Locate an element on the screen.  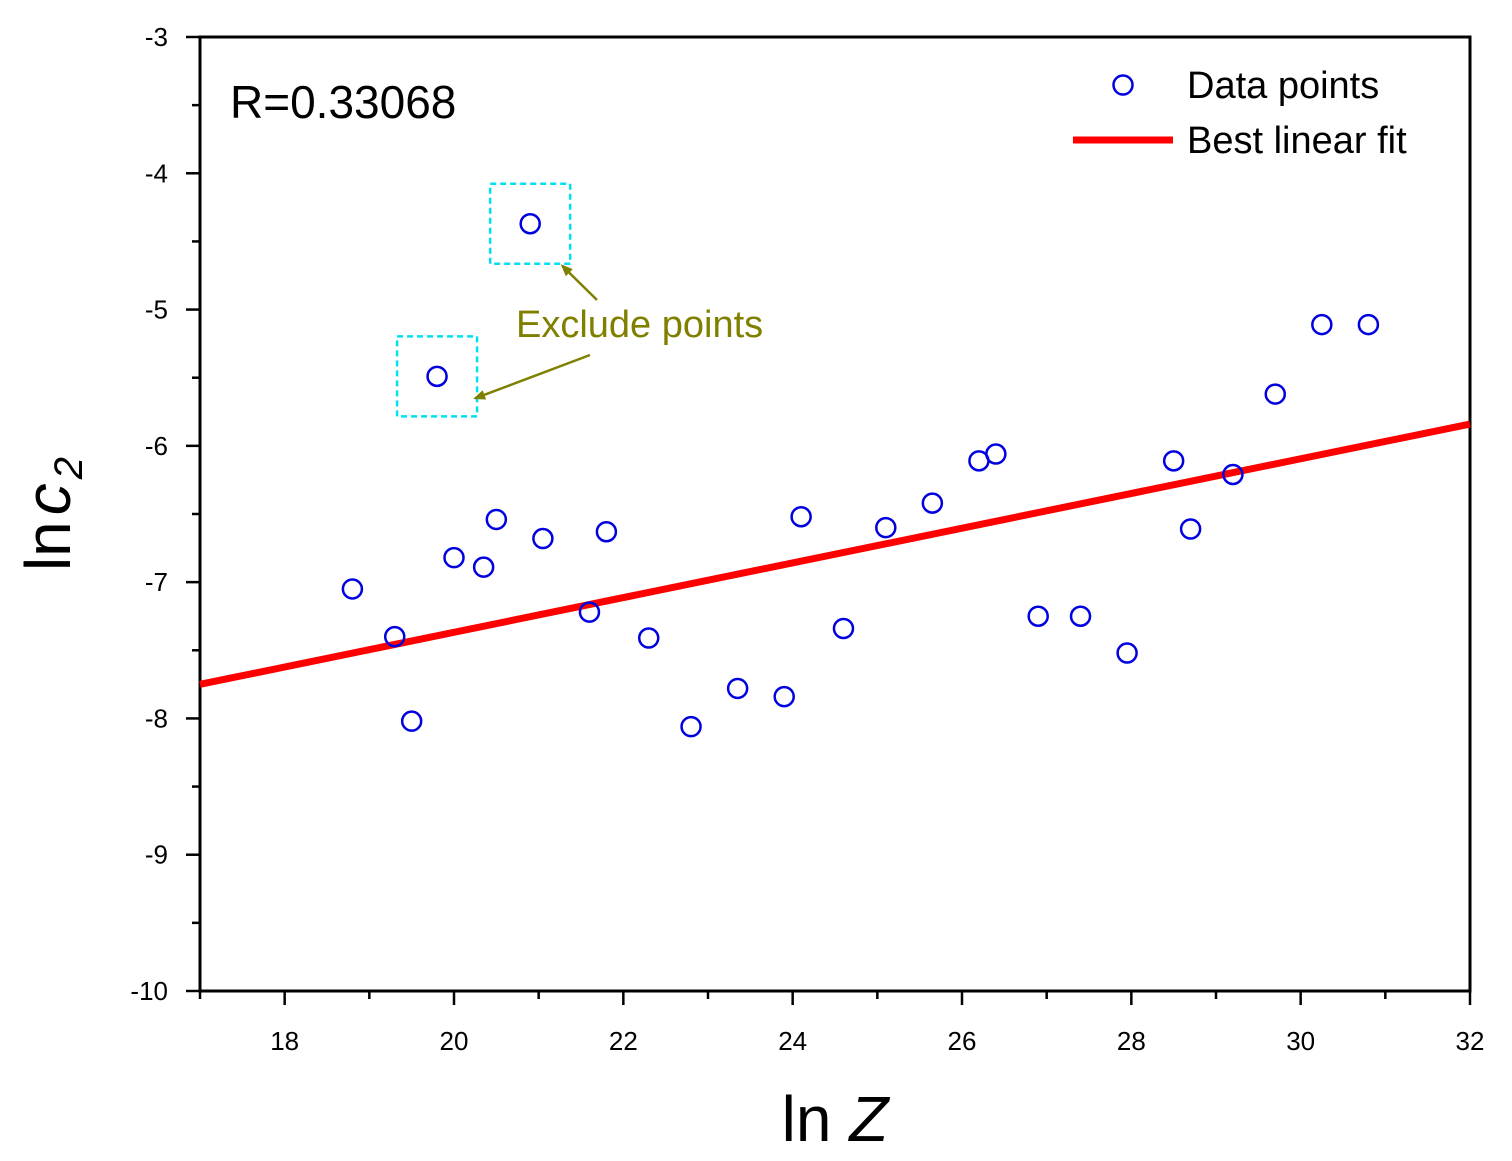
y-tick-label: -8 is located at coordinates (156, 718).